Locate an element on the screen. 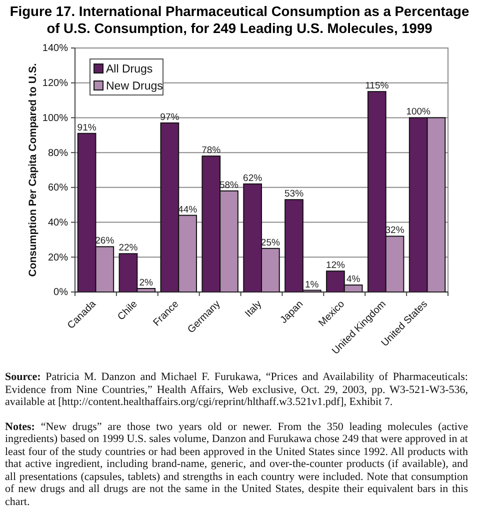  legend-label: All Drugs is located at coordinates (129, 70).